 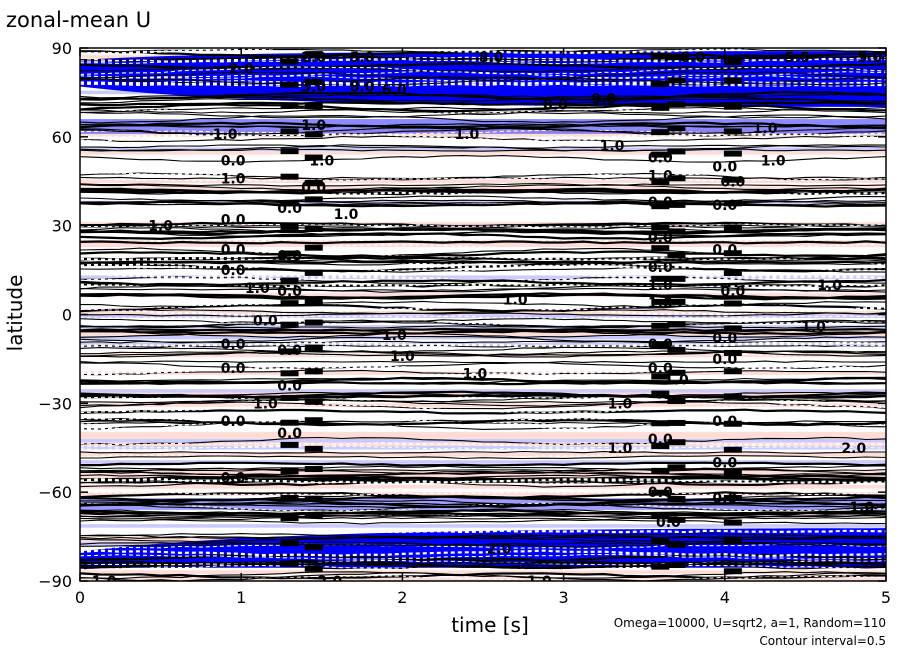 What do you see at coordinates (78, 20) in the screenshot?
I see `chart-title: zonal-mean U` at bounding box center [78, 20].